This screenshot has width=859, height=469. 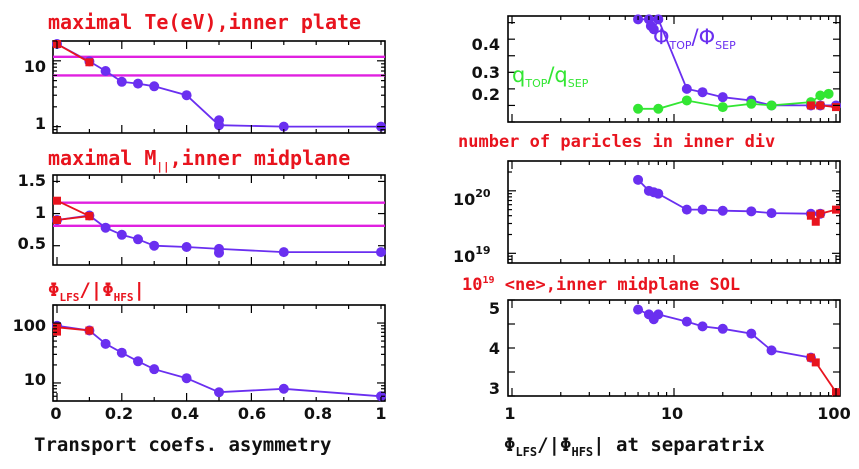 What do you see at coordinates (199, 159) in the screenshot?
I see `panel2-title: maximal M||,inner midplane` at bounding box center [199, 159].